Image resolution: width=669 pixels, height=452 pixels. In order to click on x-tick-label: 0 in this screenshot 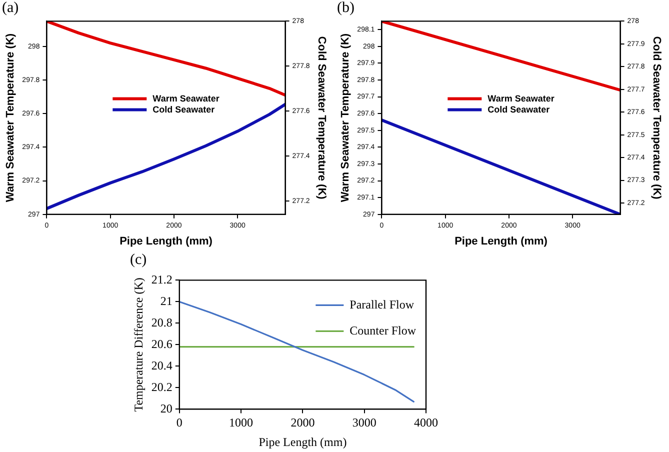, I will do `click(179, 423)`.